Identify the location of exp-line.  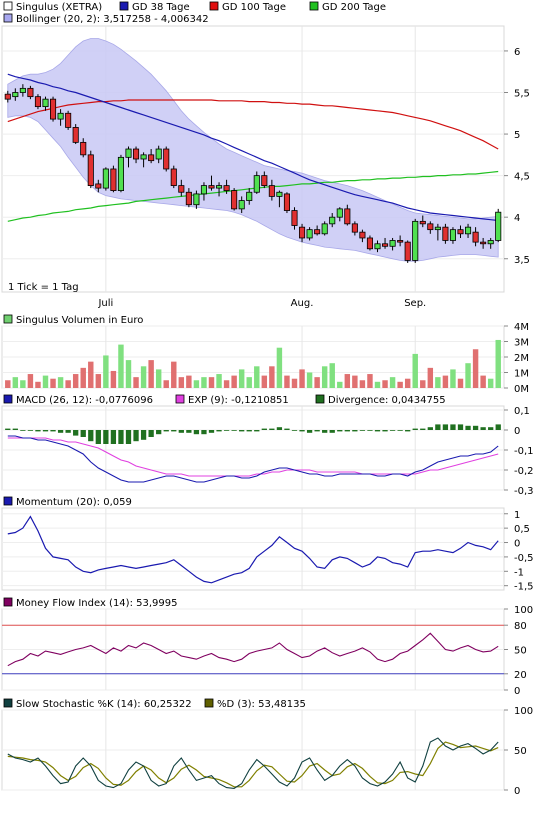
(253, 457).